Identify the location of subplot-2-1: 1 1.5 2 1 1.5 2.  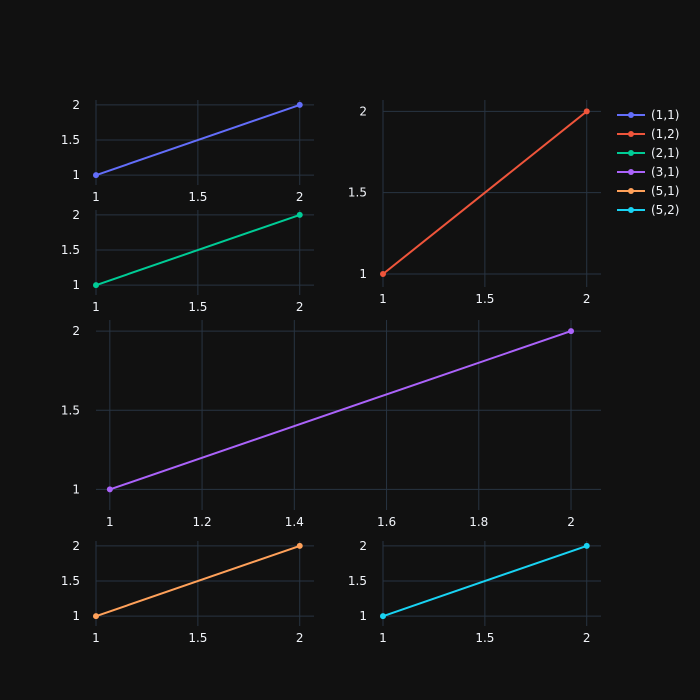
(187, 261).